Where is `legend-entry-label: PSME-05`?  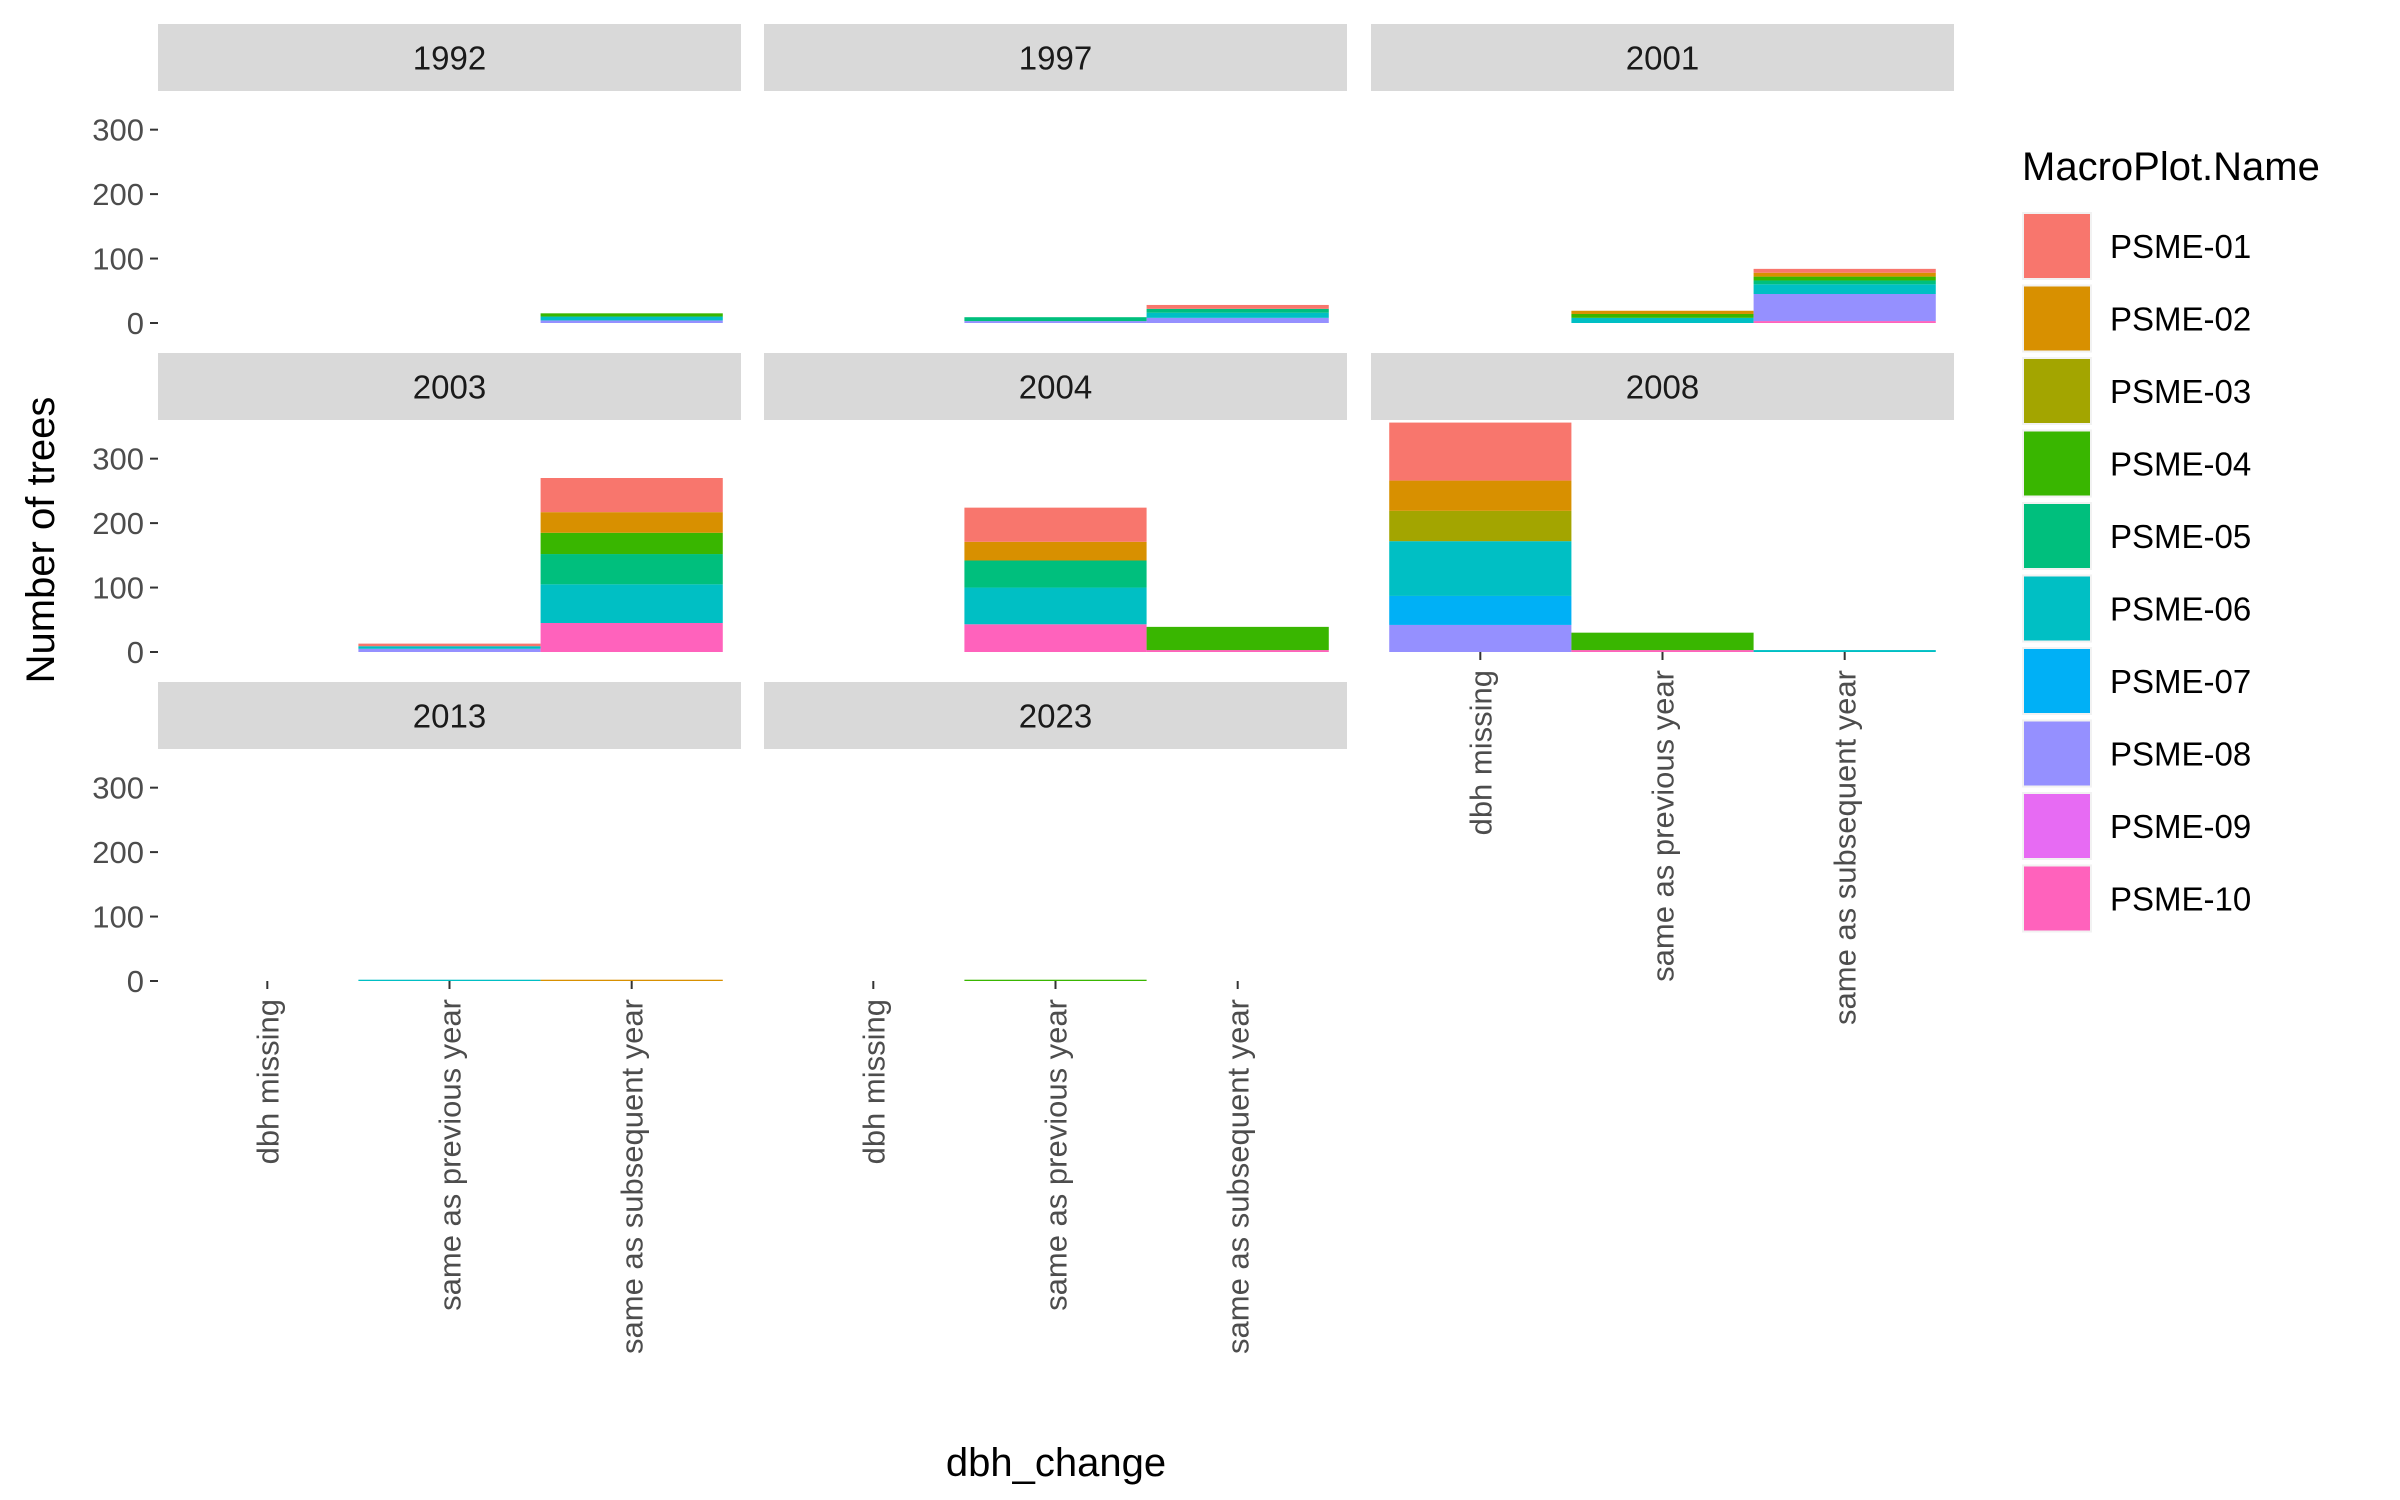
legend-entry-label: PSME-05 is located at coordinates (2180, 536).